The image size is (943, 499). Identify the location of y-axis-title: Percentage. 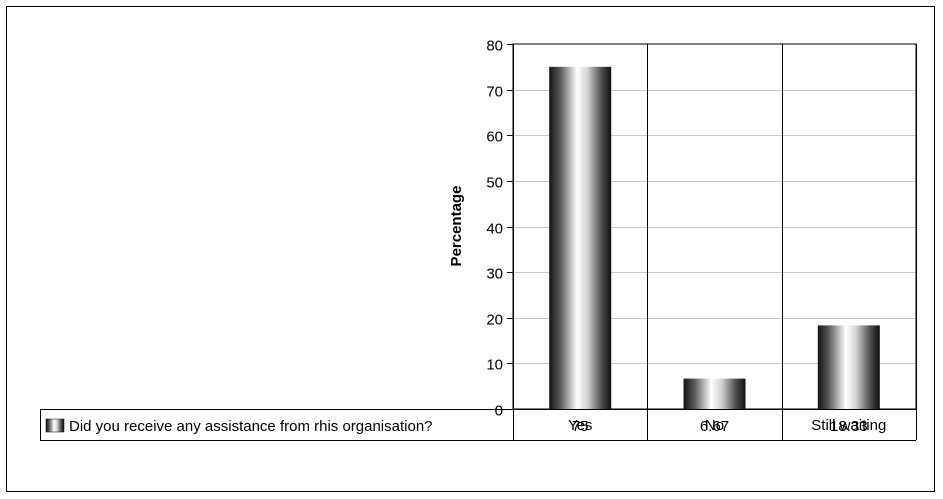
(456, 226).